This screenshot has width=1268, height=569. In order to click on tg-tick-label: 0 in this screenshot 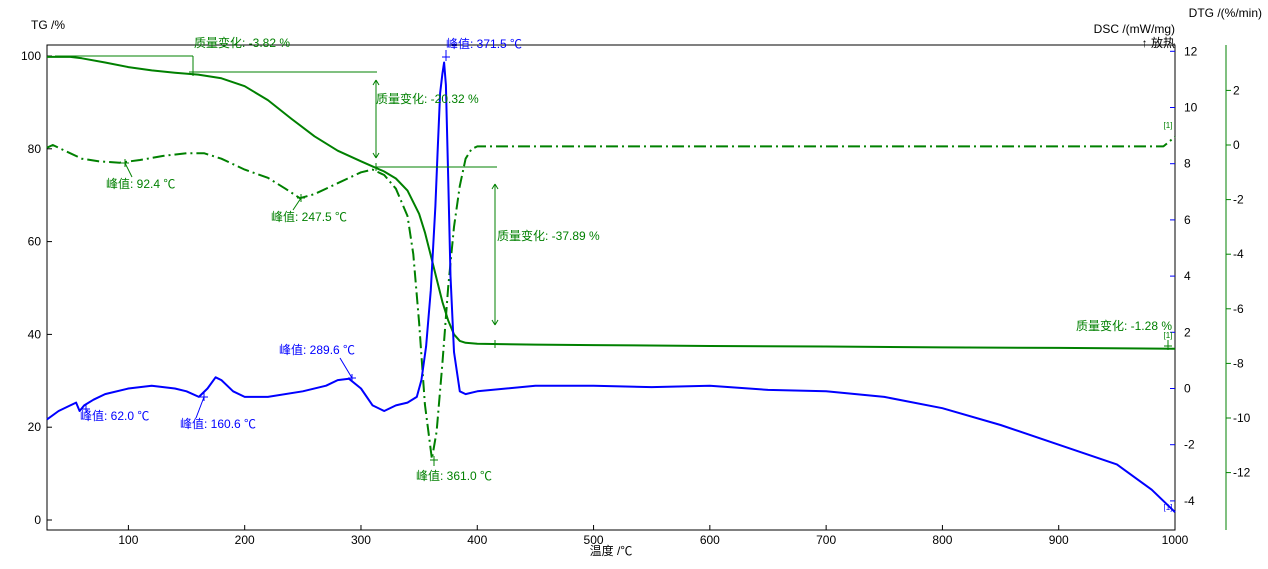, I will do `click(37, 520)`.